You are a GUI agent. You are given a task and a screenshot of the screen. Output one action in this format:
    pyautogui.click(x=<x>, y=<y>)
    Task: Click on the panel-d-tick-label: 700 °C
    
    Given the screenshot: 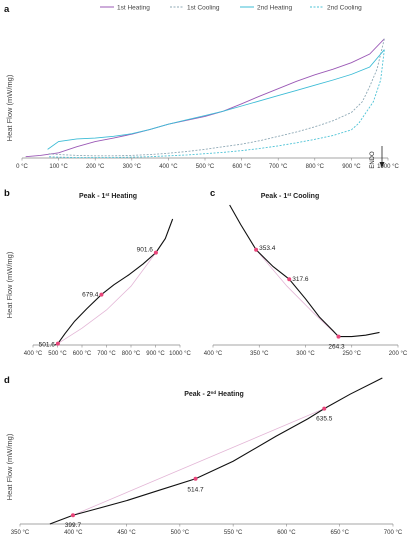 What is the action you would take?
    pyautogui.click(x=393, y=533)
    